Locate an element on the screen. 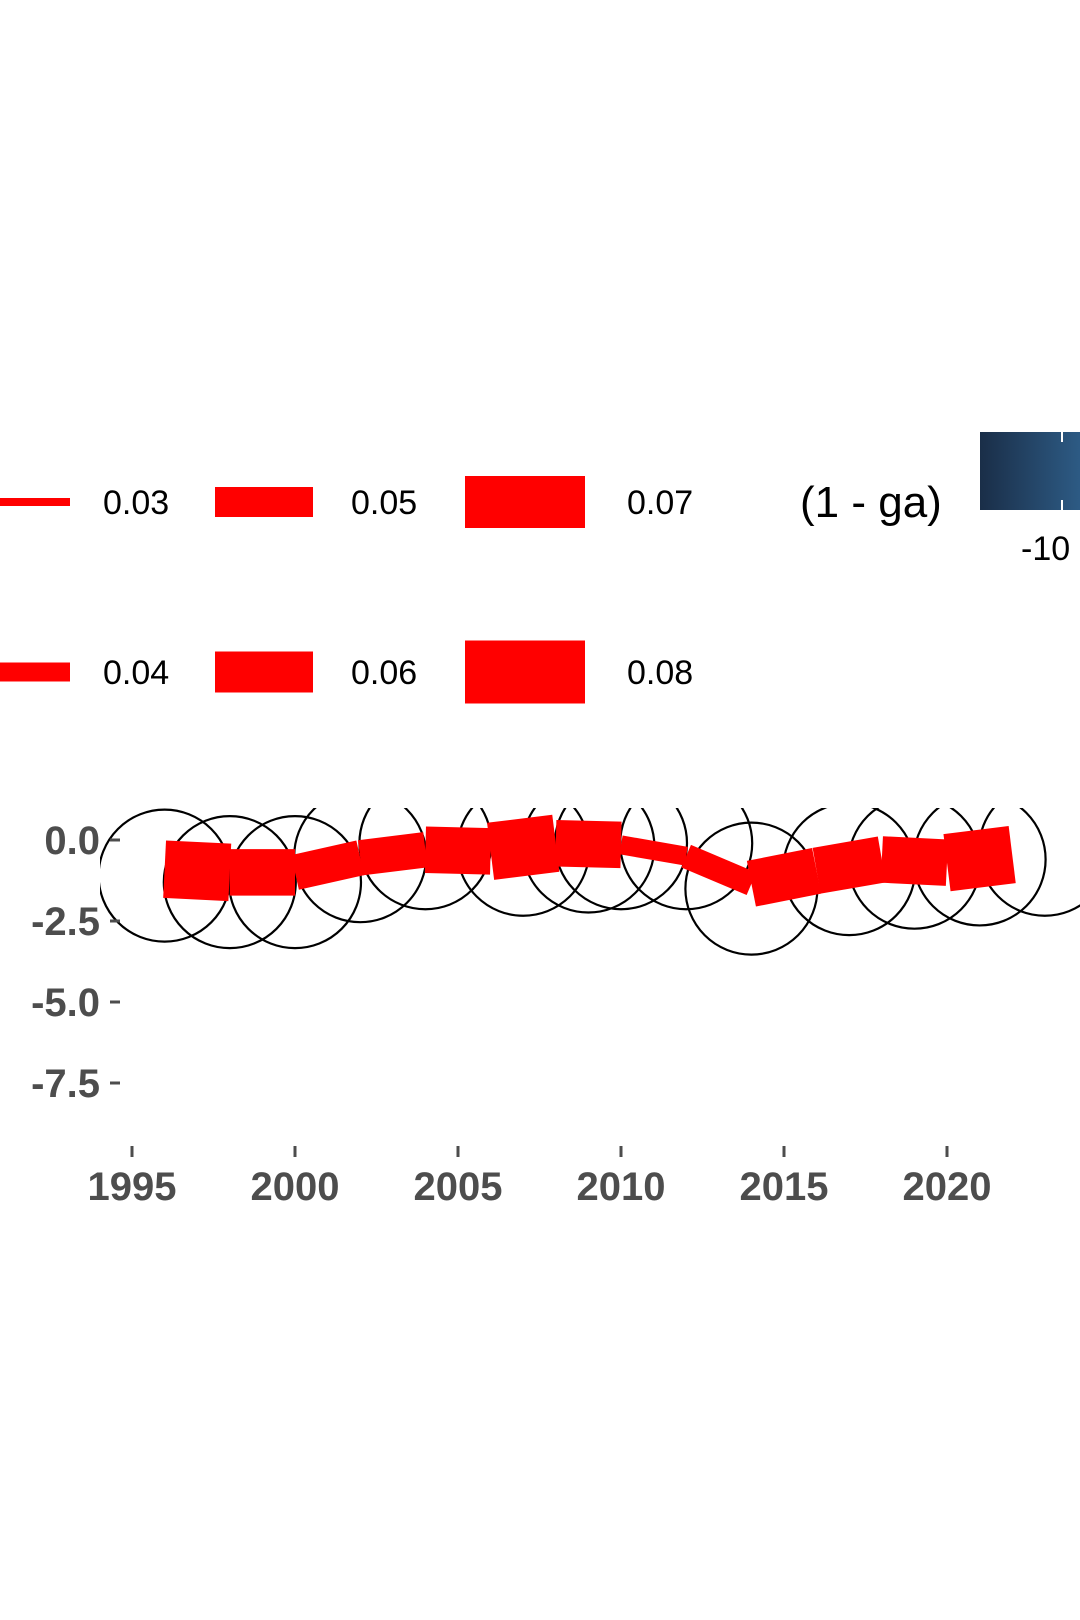 The width and height of the screenshot is (1080, 1620). y-tick-label: -5.0 is located at coordinates (65, 1003).